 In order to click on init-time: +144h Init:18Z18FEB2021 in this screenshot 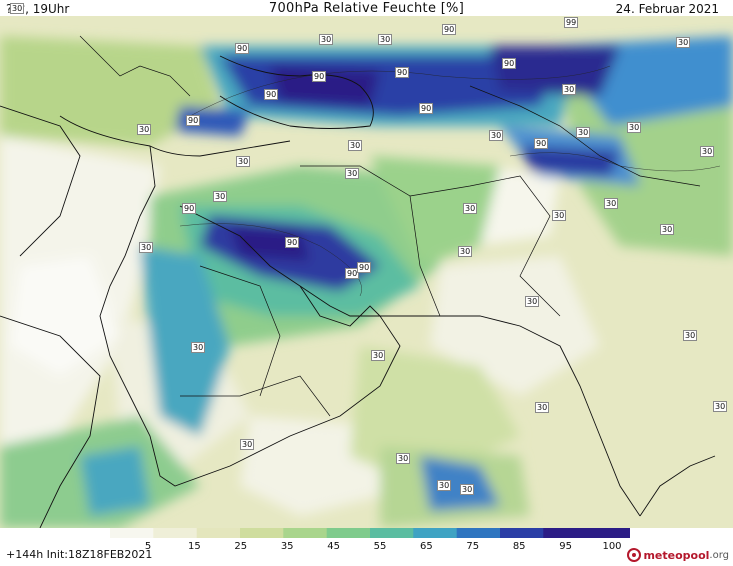, I will do `click(79, 554)`.